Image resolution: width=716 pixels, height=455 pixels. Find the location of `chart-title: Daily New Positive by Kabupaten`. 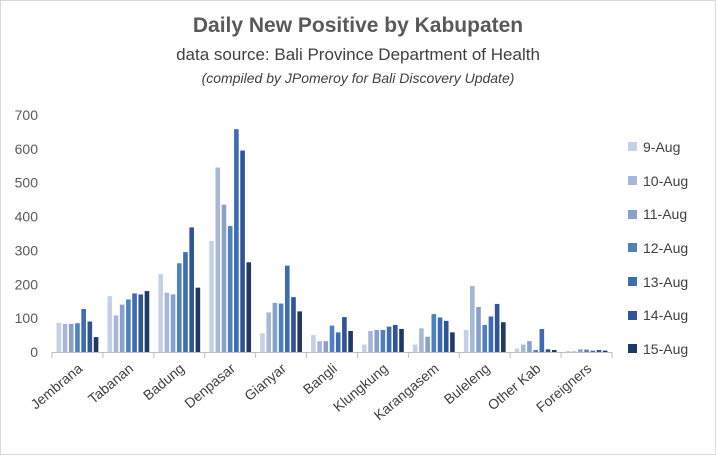

chart-title: Daily New Positive by Kabupaten is located at coordinates (358, 25).